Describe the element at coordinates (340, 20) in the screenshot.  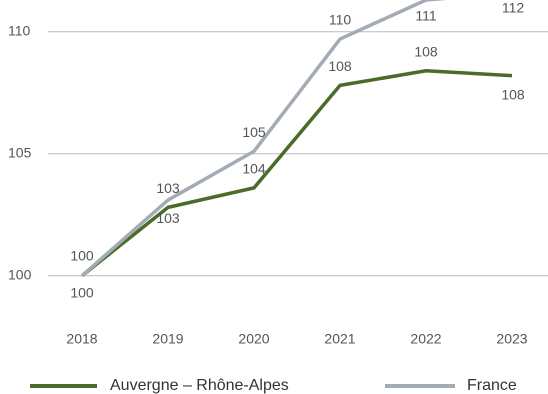
I see `data-label: 110` at that location.